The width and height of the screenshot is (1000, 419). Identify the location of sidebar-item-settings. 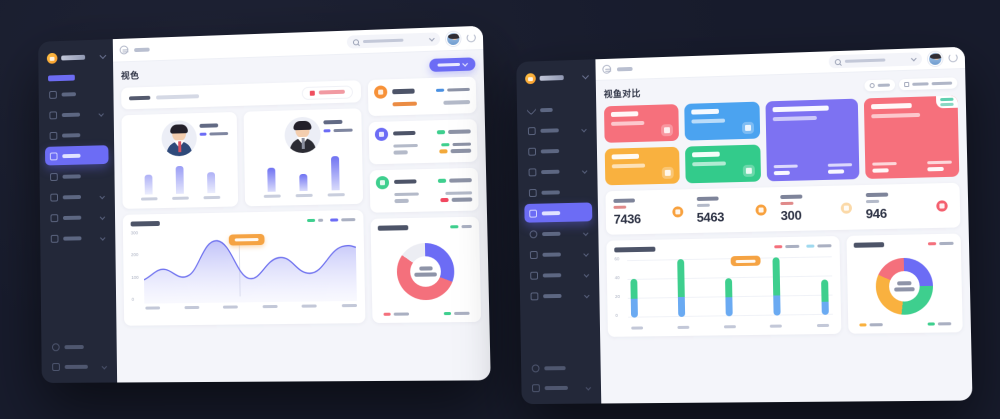
(79, 366).